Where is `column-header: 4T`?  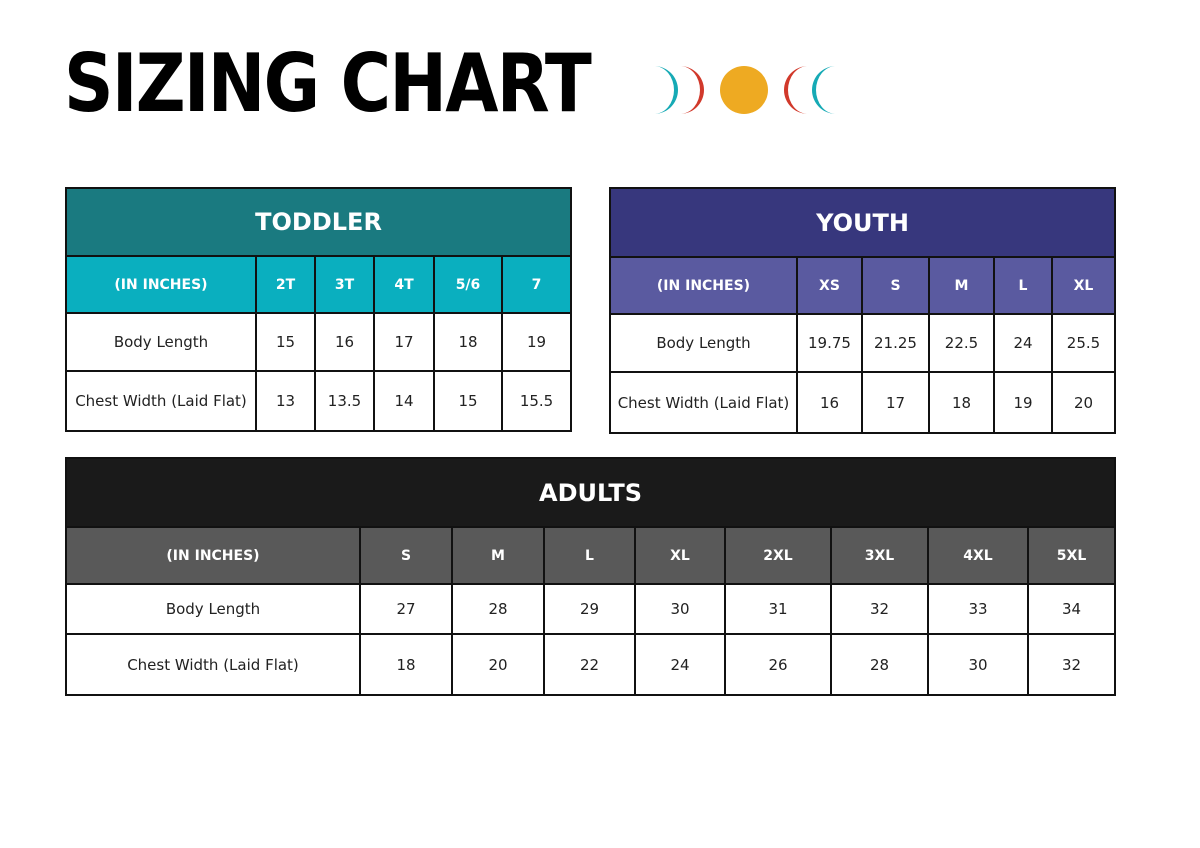 column-header: 4T is located at coordinates (404, 284).